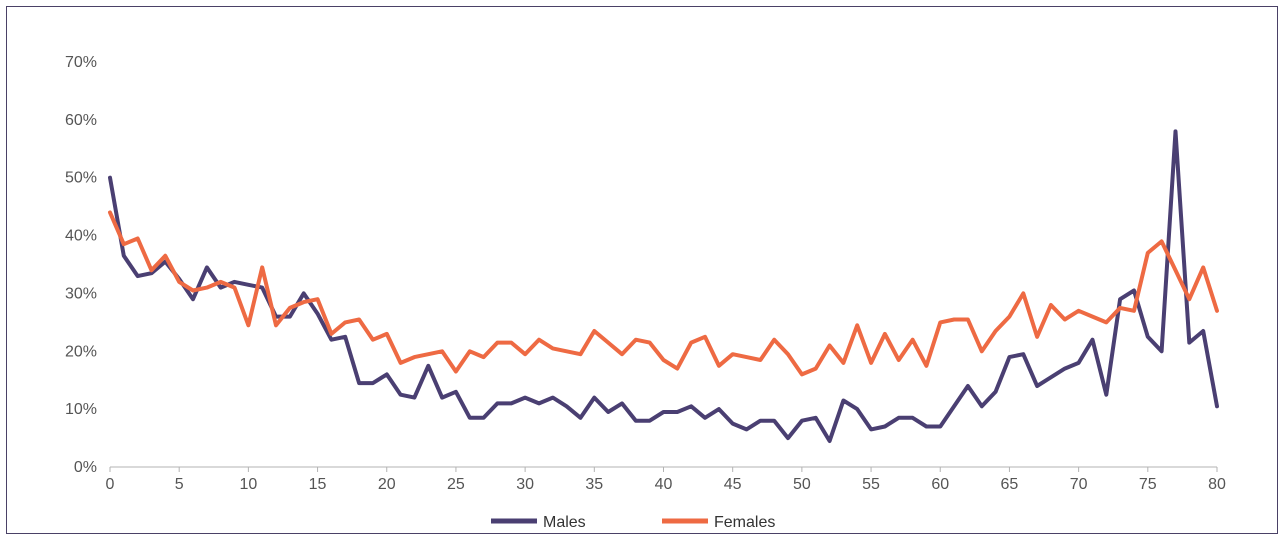  I want to click on y-tick-label: 20%, so click(81, 351).